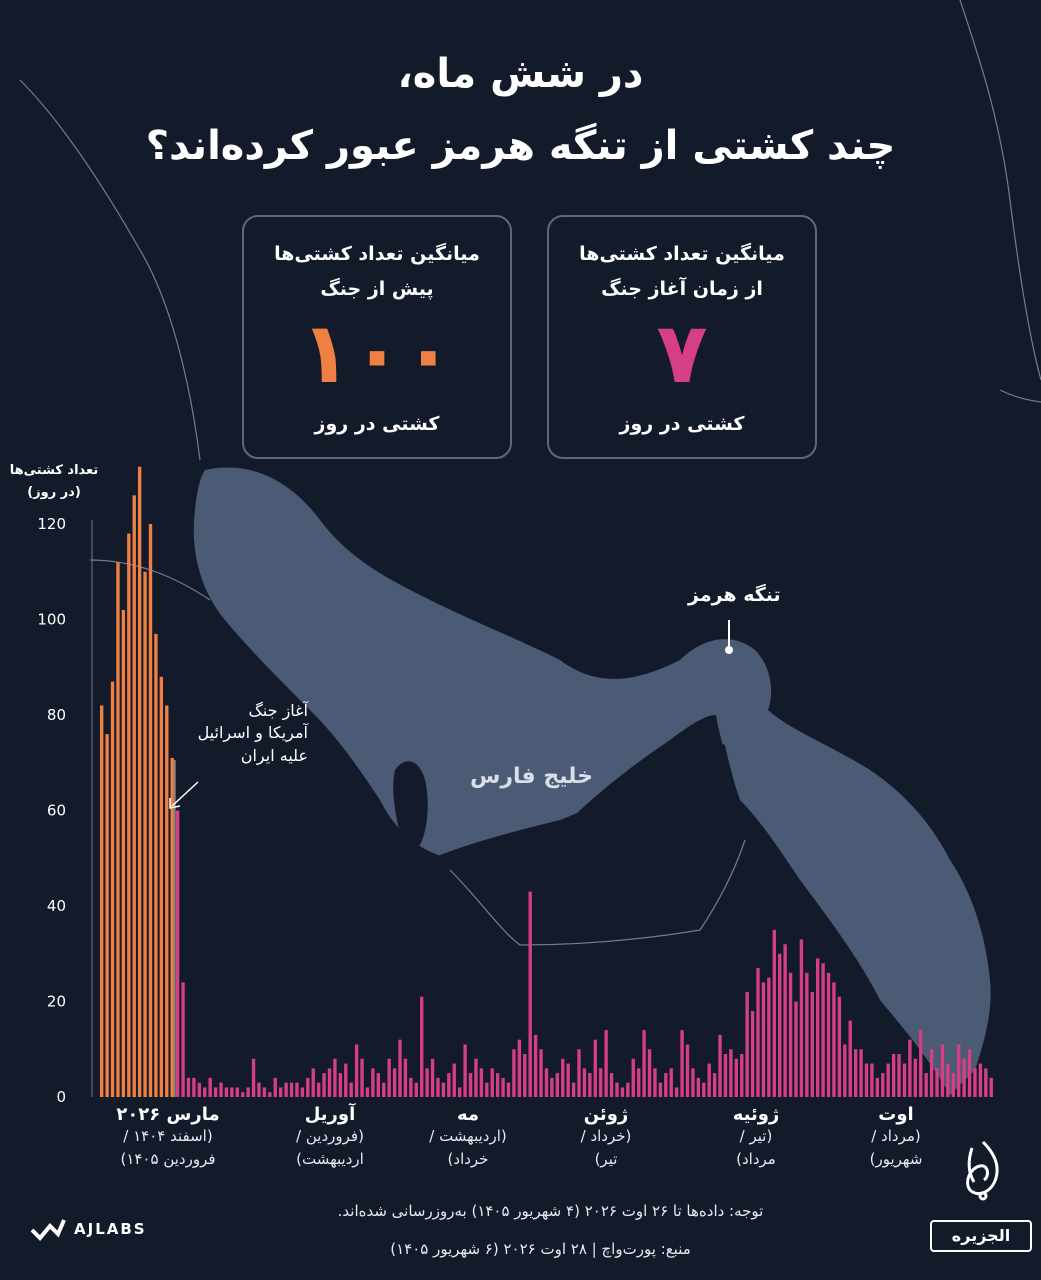 This screenshot has height=1280, width=1041. Describe the element at coordinates (51, 620) in the screenshot. I see `y-tick-label: 100` at that location.